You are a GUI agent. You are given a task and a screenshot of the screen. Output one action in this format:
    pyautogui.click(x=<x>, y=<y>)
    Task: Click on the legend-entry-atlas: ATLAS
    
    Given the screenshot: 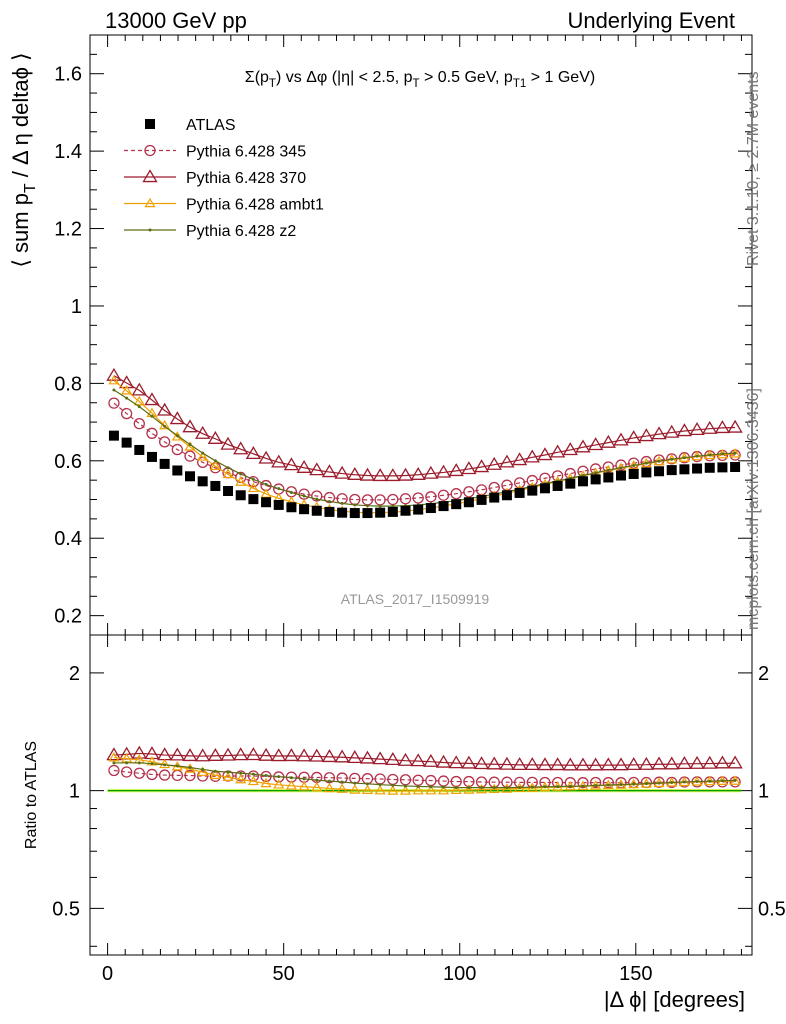 What is the action you would take?
    pyautogui.click(x=190, y=125)
    